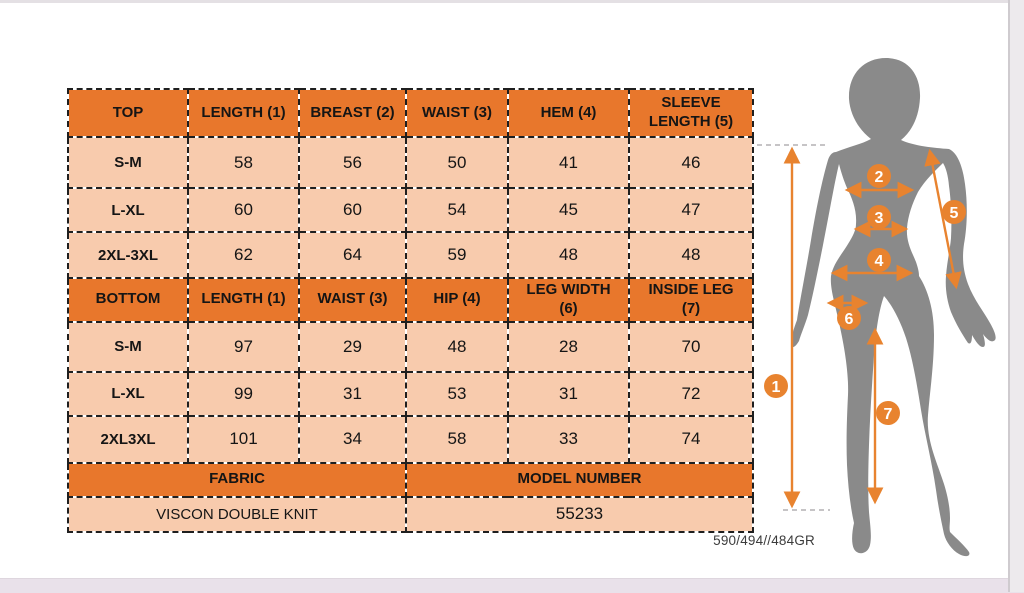  Describe the element at coordinates (512, 1) in the screenshot. I see `page-top-edge` at that location.